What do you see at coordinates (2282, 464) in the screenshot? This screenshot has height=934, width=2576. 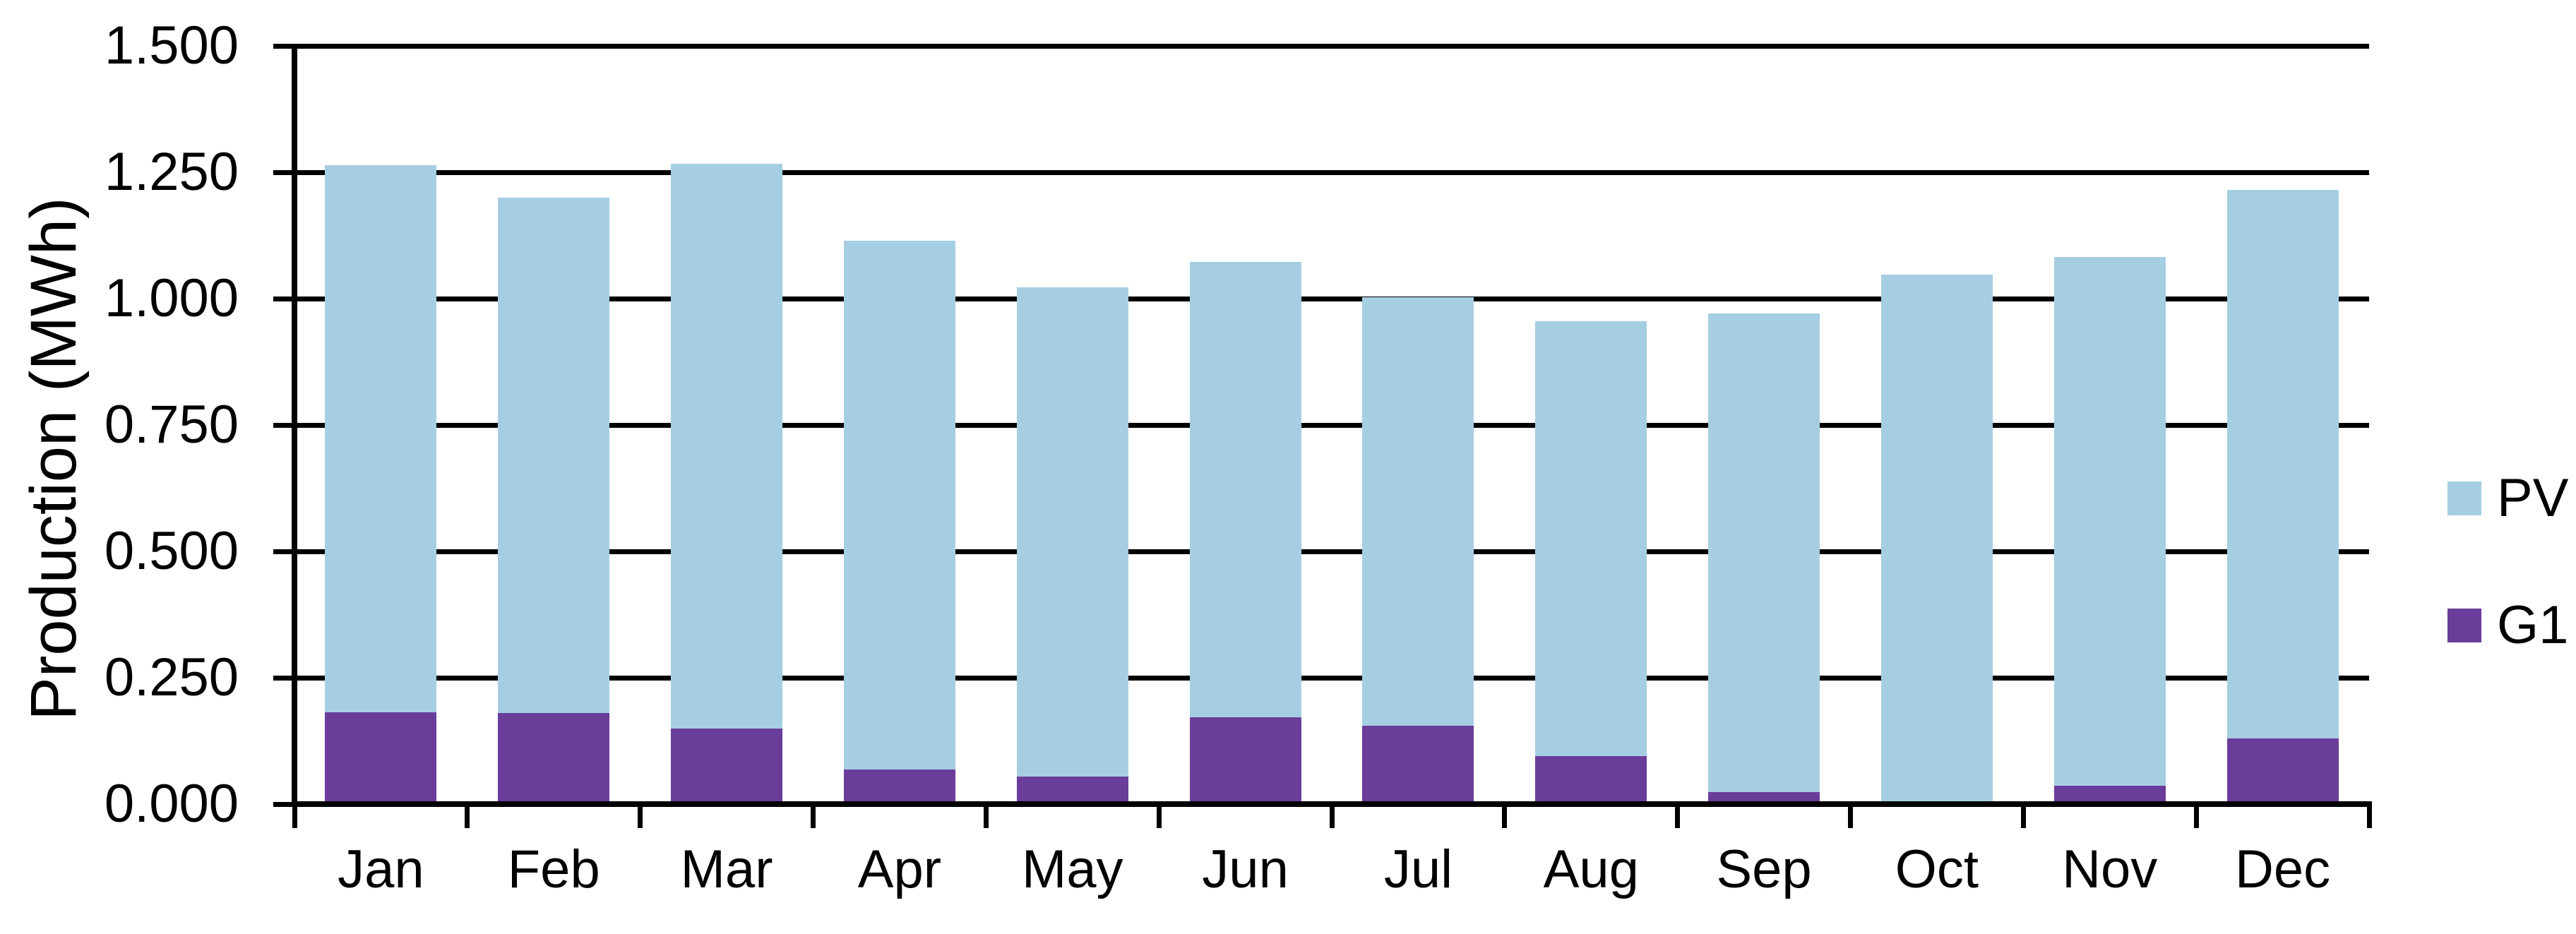 I see `bar-dec-pv-segment` at bounding box center [2282, 464].